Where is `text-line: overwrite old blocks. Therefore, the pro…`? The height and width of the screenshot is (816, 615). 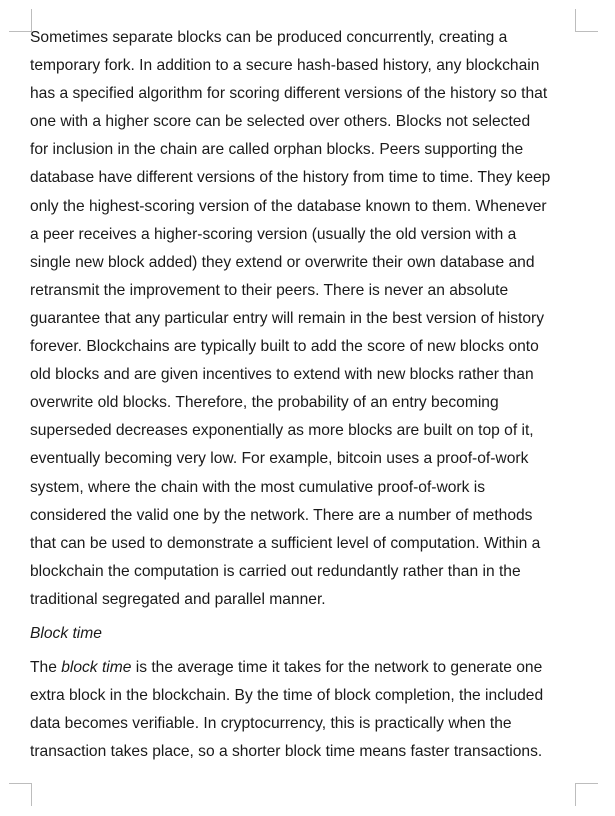 text-line: overwrite old blocks. Therefore, the pro… is located at coordinates (264, 403).